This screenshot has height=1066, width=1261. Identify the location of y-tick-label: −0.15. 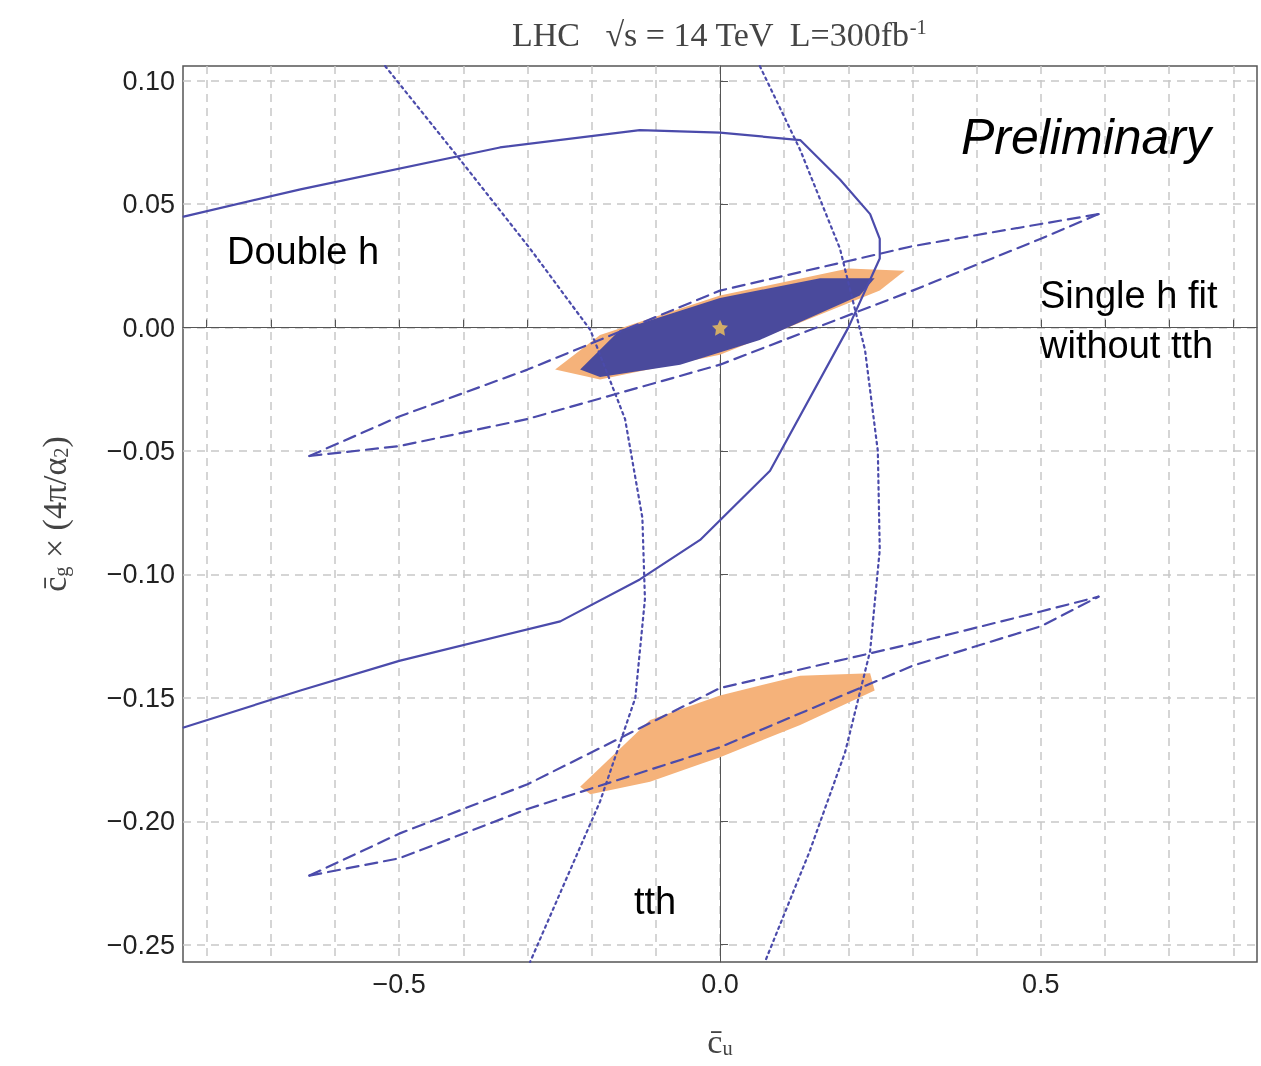
(140, 697).